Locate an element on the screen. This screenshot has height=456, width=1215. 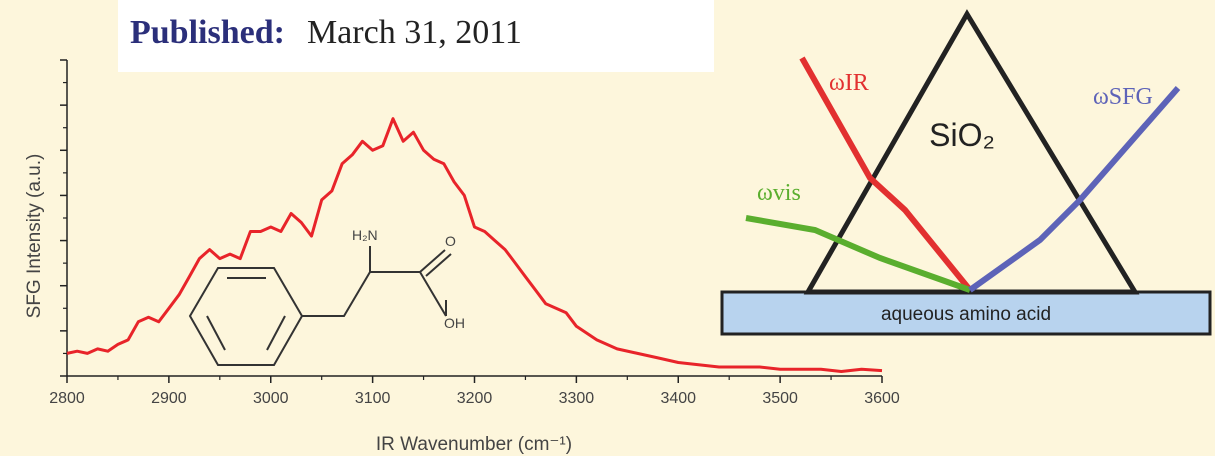
x-axis-label: IR Wavenumber (cm⁻¹) is located at coordinates (474, 444).